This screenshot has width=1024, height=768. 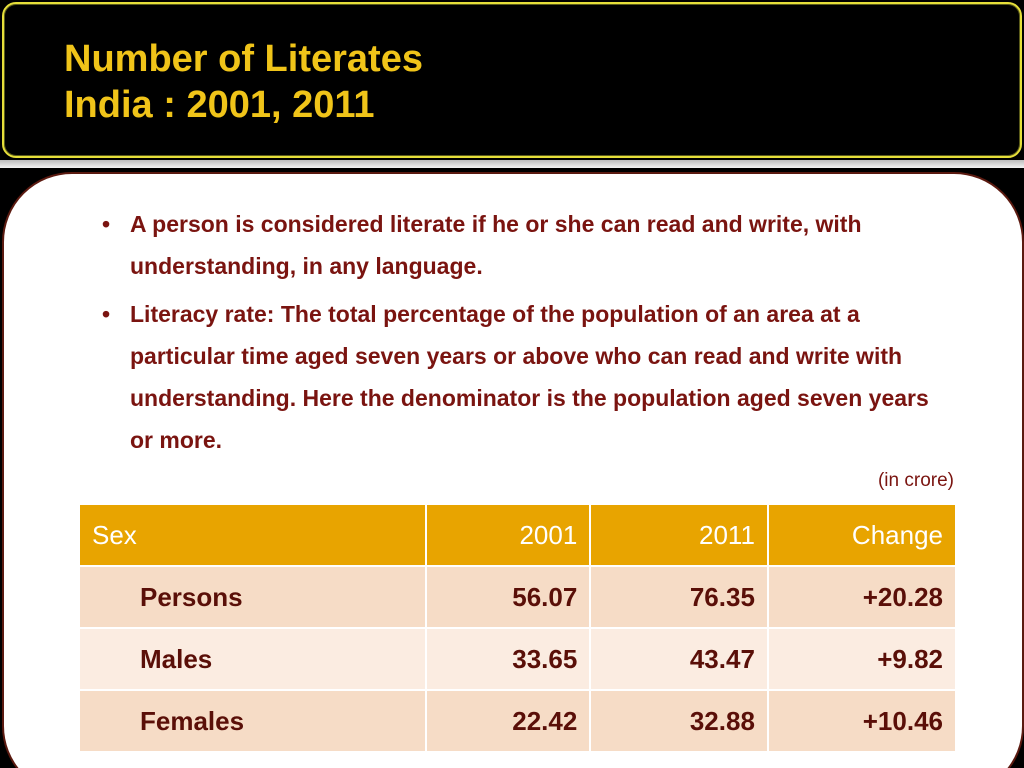 What do you see at coordinates (508, 659) in the screenshot?
I see `cell-2001: 33.65` at bounding box center [508, 659].